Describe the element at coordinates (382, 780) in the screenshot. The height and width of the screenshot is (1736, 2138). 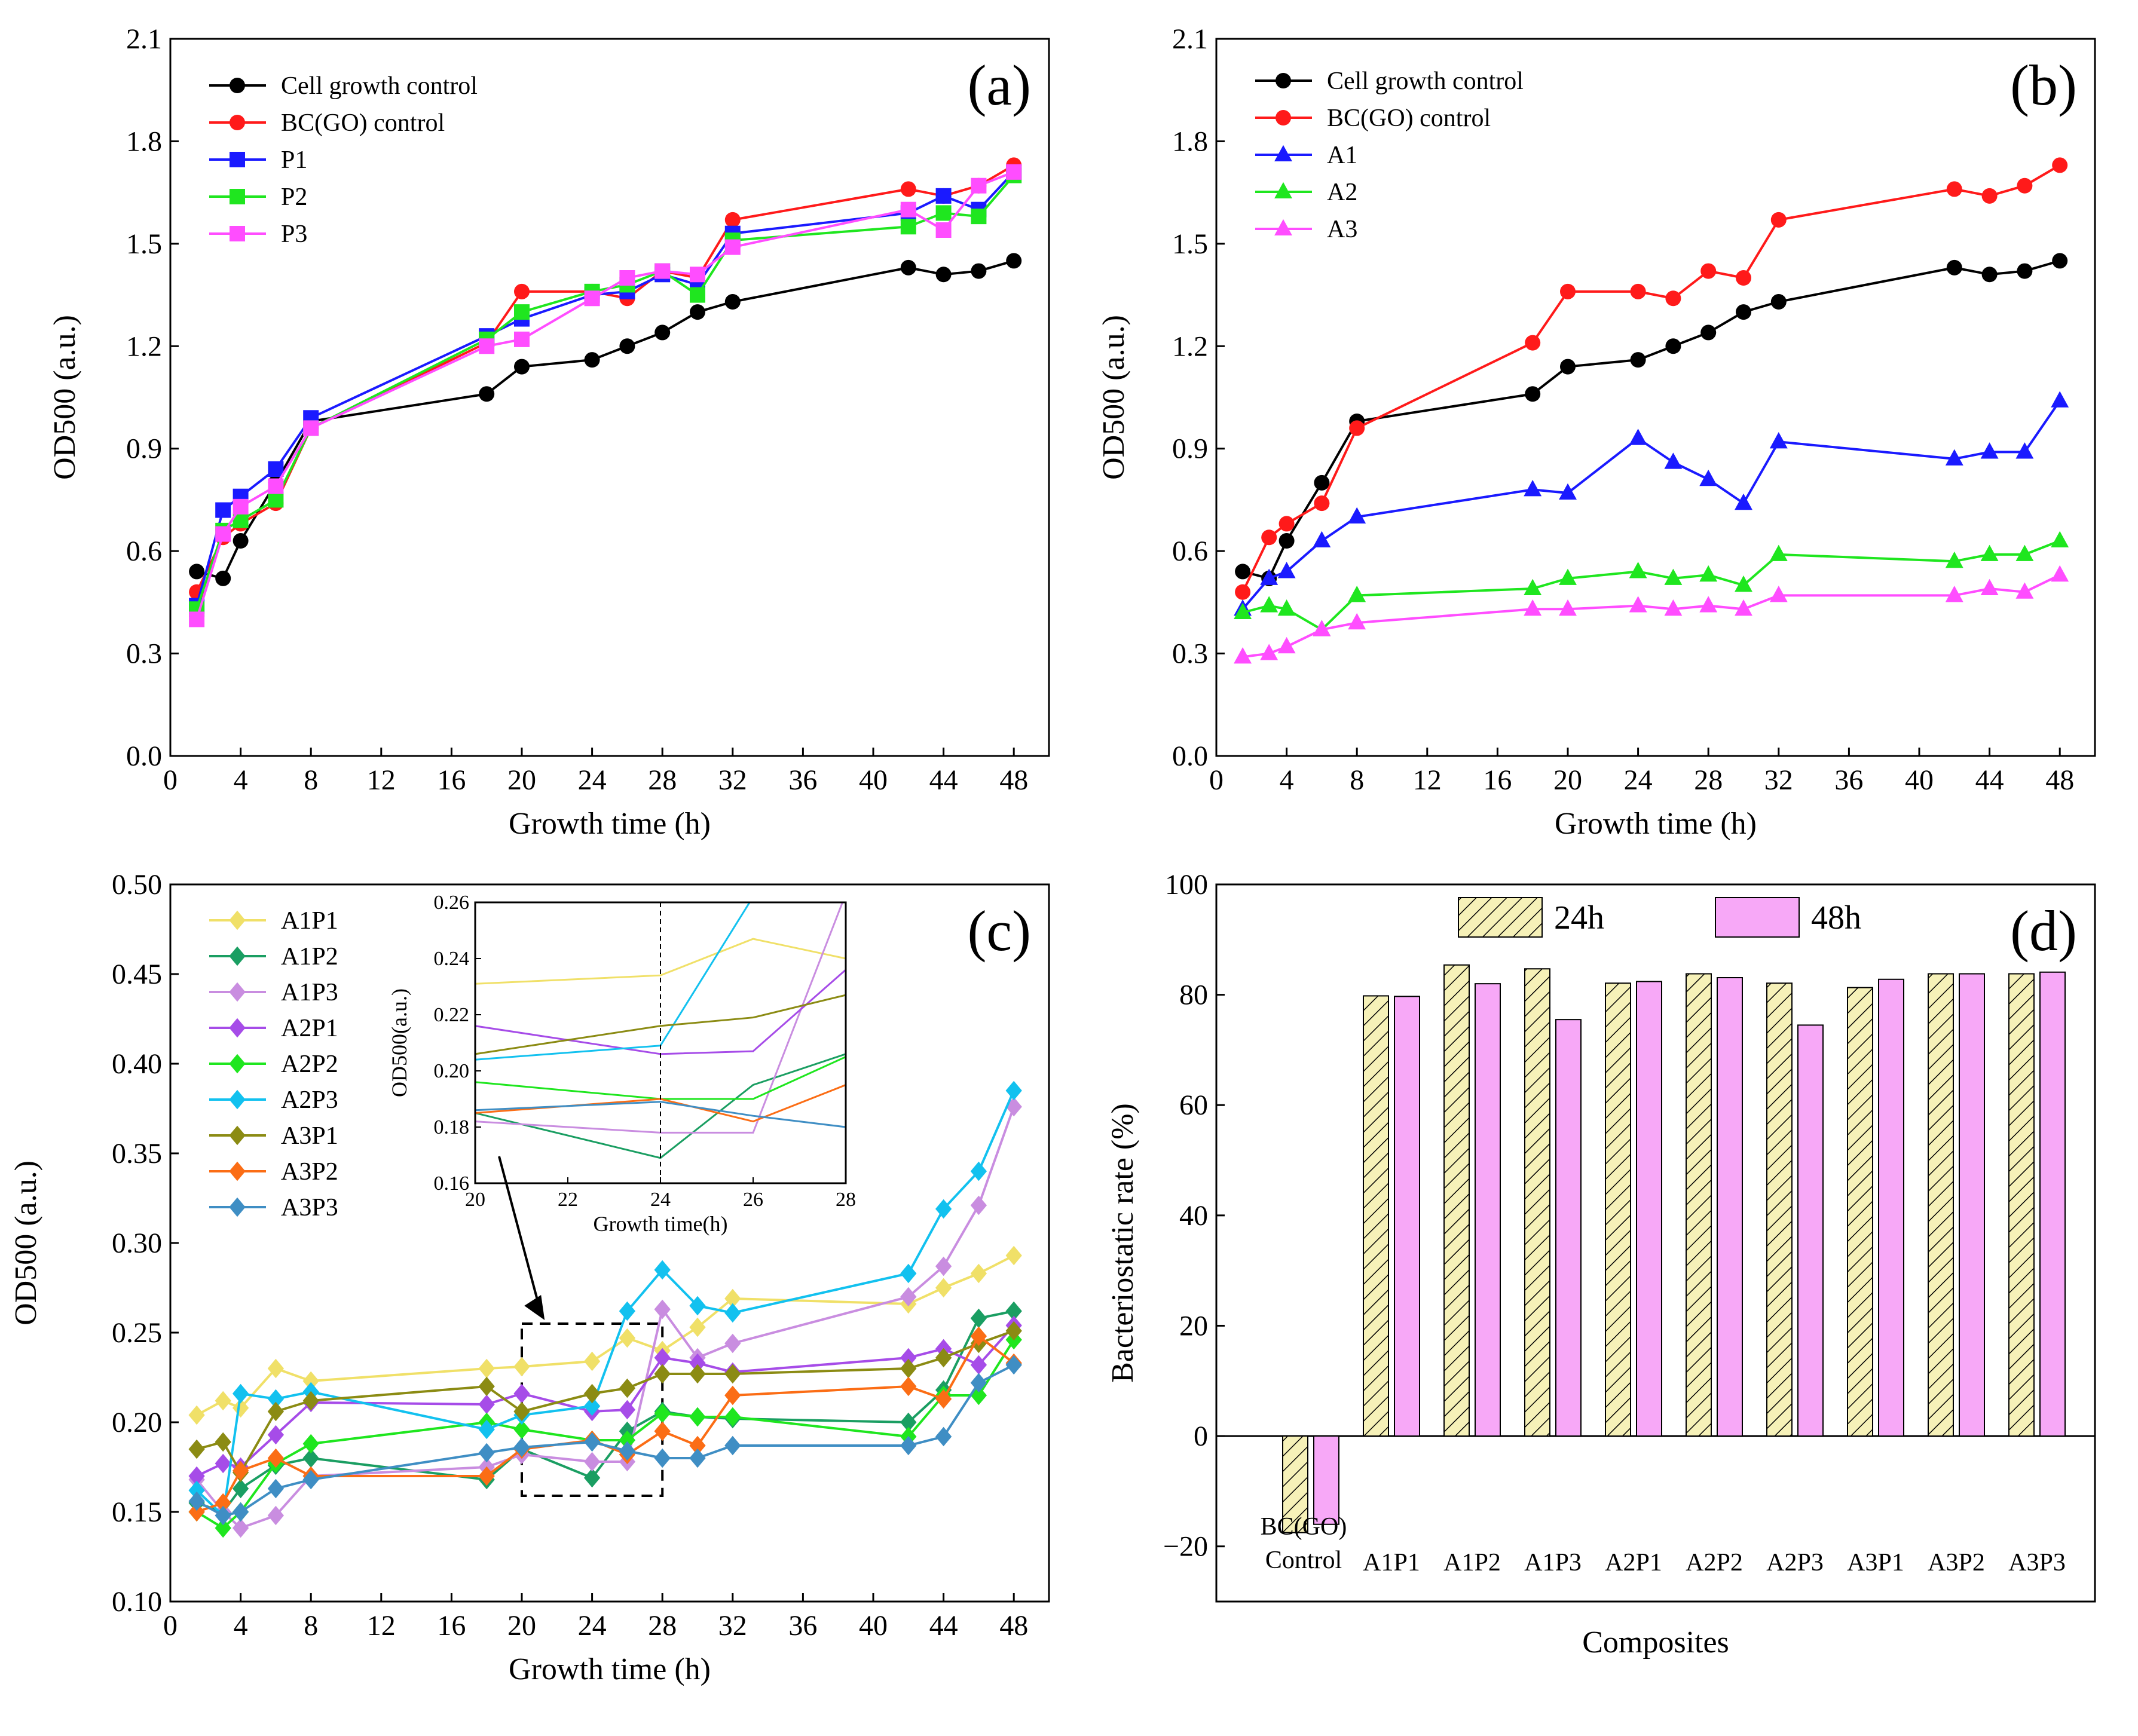
I see `x-tick-label: 12` at that location.